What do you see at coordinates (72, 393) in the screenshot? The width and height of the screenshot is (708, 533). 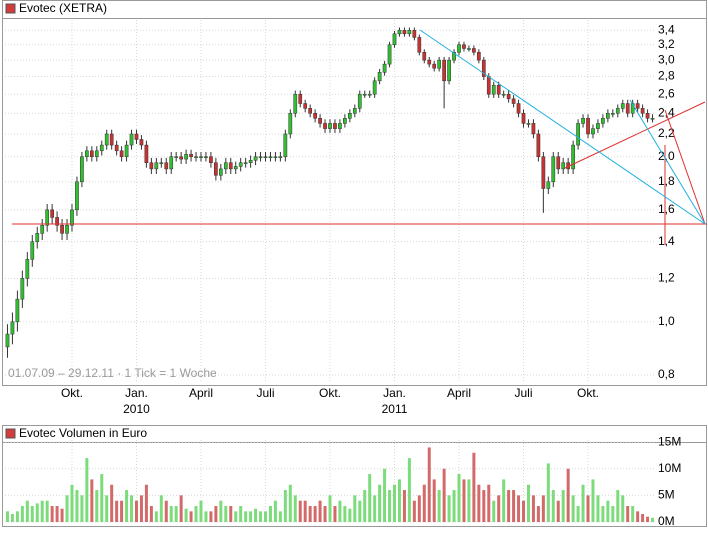 I see `x-tick-label: Okt.` at bounding box center [72, 393].